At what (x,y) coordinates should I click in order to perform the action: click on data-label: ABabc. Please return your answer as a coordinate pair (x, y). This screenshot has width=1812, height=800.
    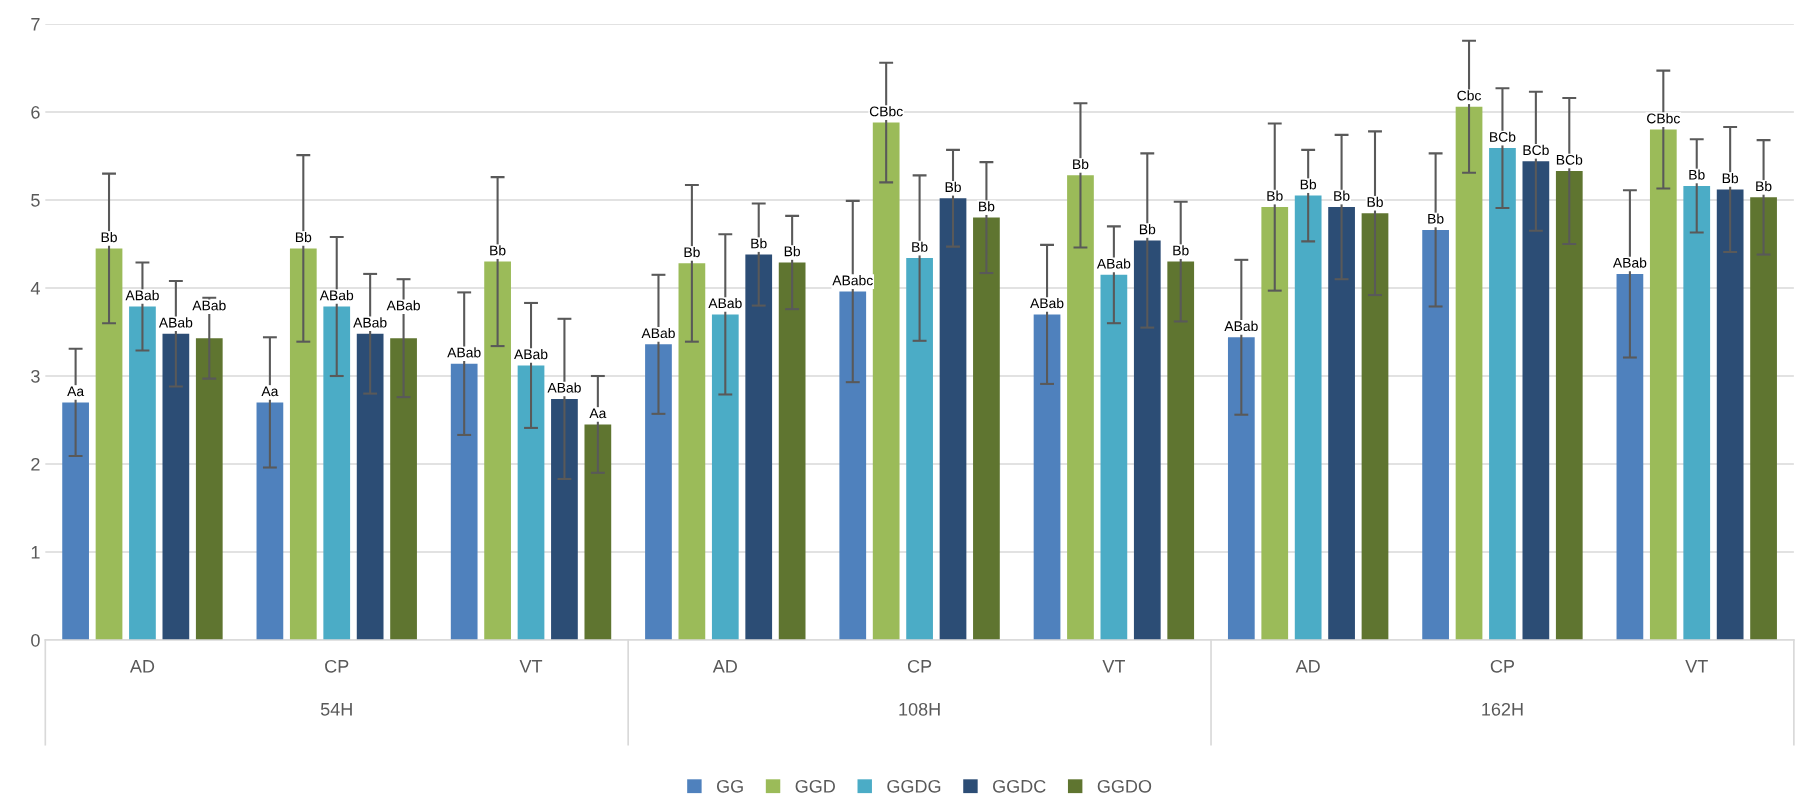
    Looking at the image, I should click on (852, 280).